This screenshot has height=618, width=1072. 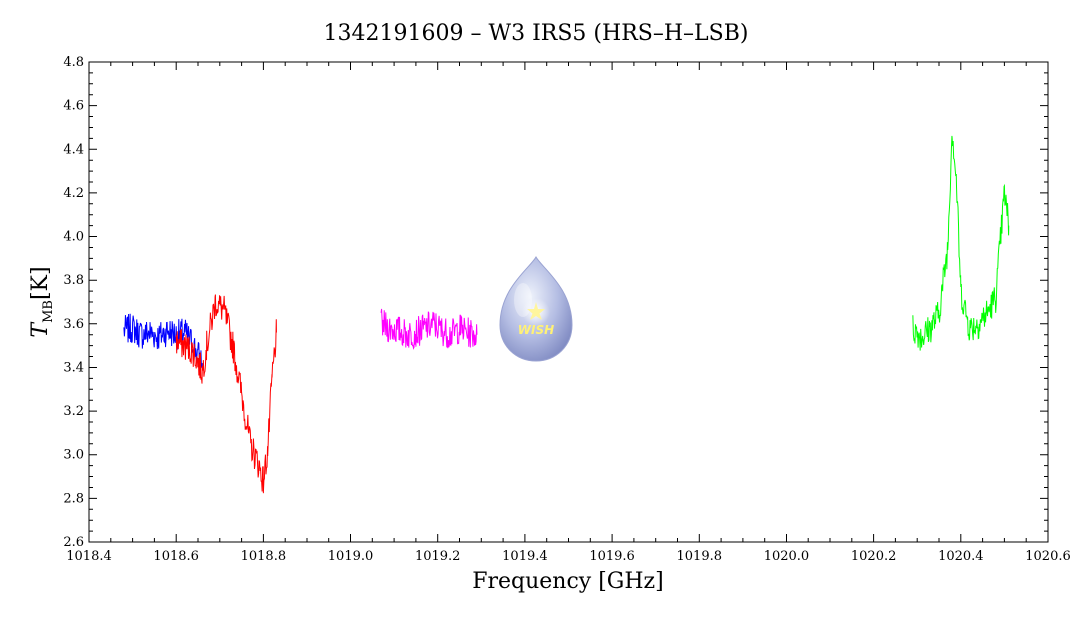 I want to click on x-tick-label-10: 1020.4, so click(x=961, y=556).